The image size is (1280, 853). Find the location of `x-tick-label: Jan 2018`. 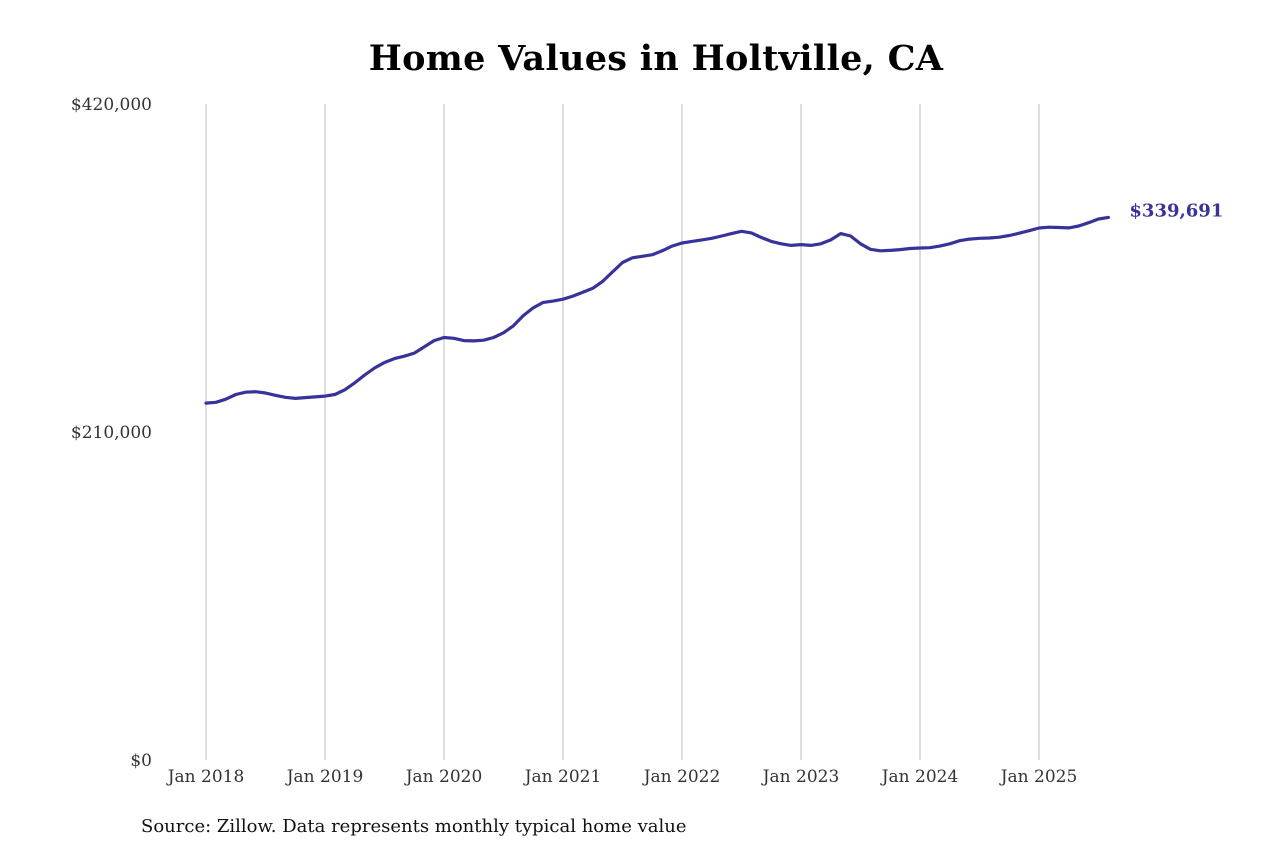

x-tick-label: Jan 2018 is located at coordinates (205, 777).